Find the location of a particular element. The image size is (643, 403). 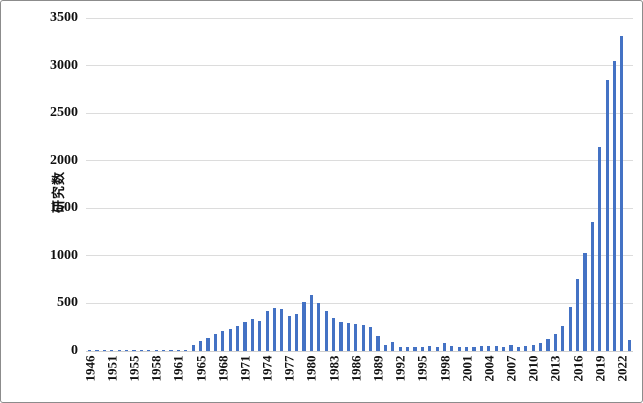

bar-1967 is located at coordinates (215, 342).